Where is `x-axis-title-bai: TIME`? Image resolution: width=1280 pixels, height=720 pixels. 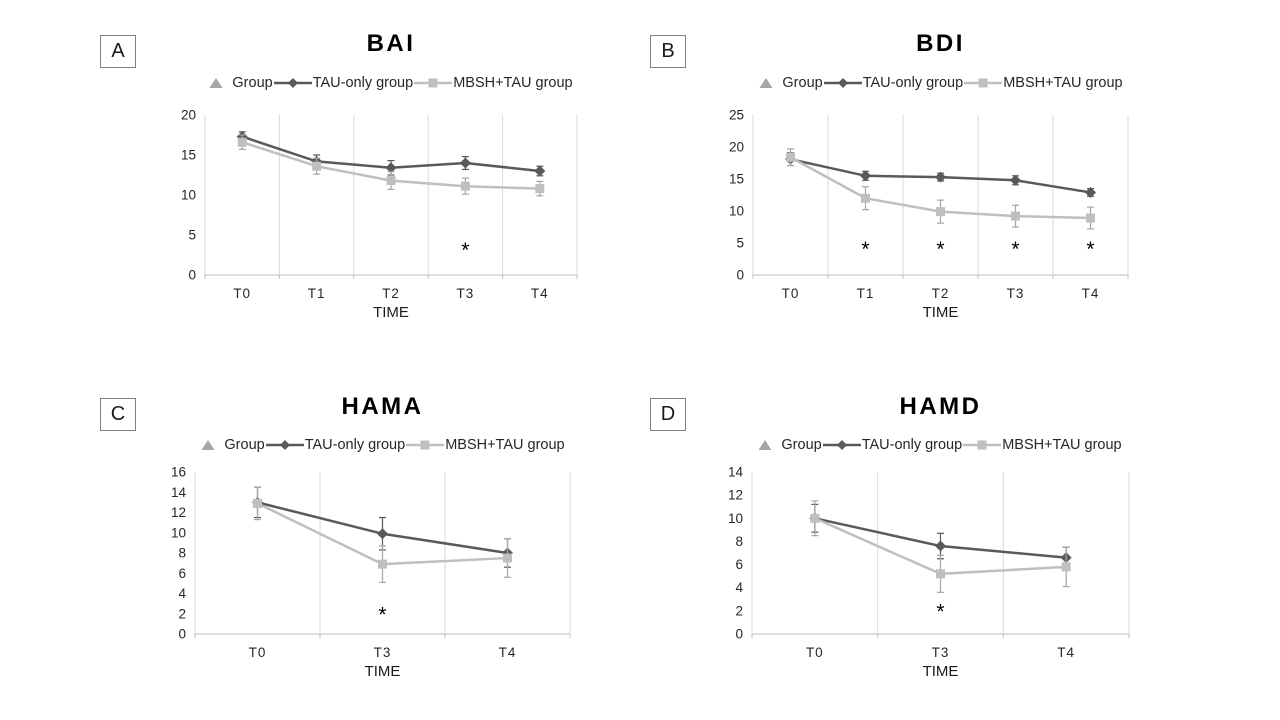 x-axis-title-bai: TIME is located at coordinates (391, 312).